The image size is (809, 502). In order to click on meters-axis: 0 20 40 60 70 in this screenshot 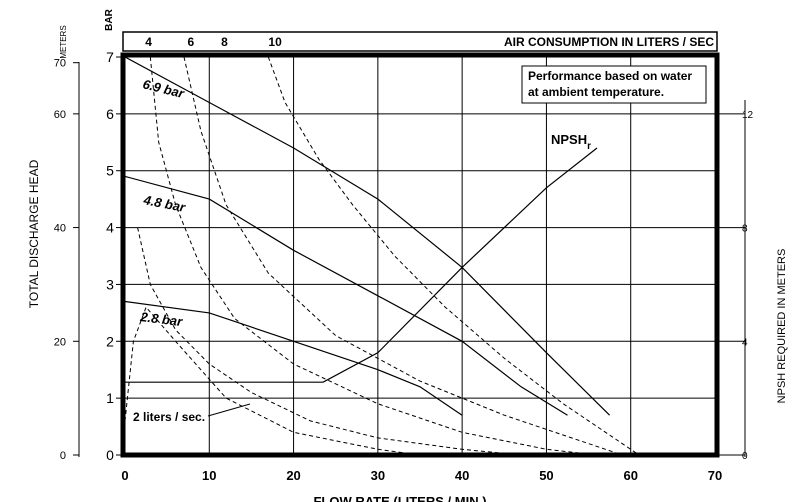, I will do `click(66, 260)`.